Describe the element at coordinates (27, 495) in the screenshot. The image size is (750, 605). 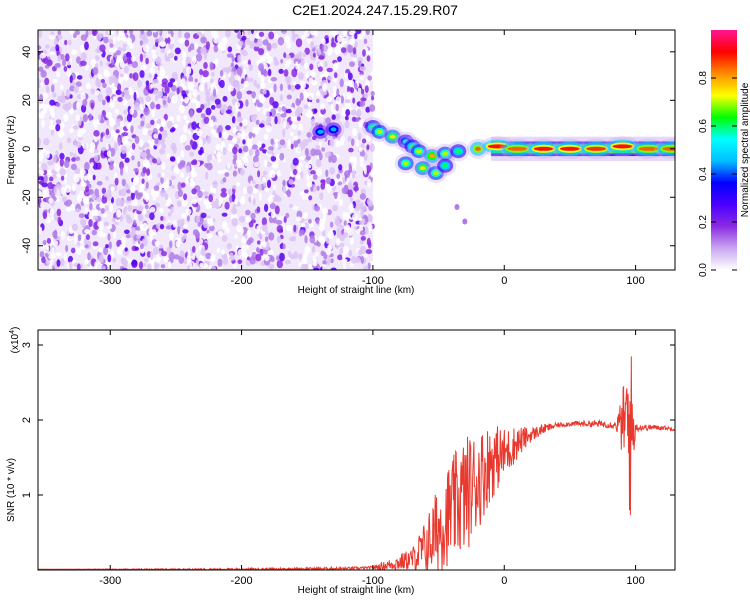
I see `y-tick-label: 1` at that location.